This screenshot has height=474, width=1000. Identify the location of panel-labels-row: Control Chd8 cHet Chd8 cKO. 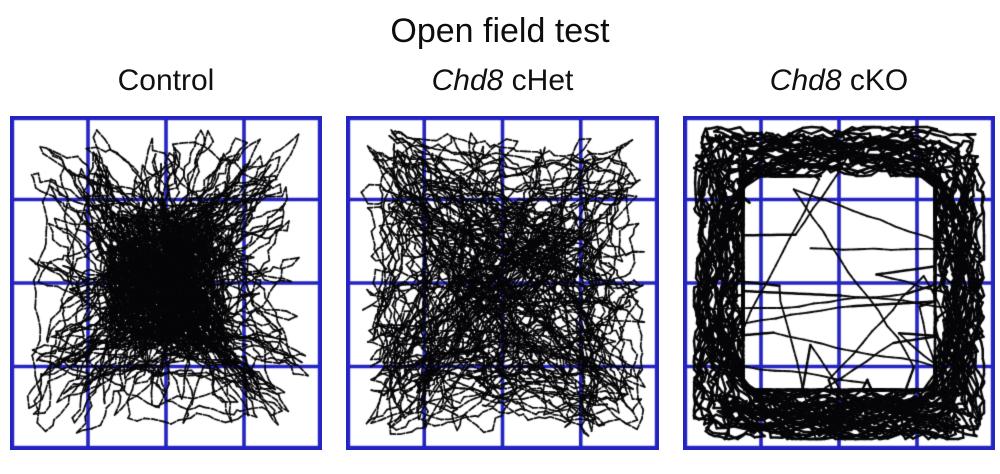
(500, 81).